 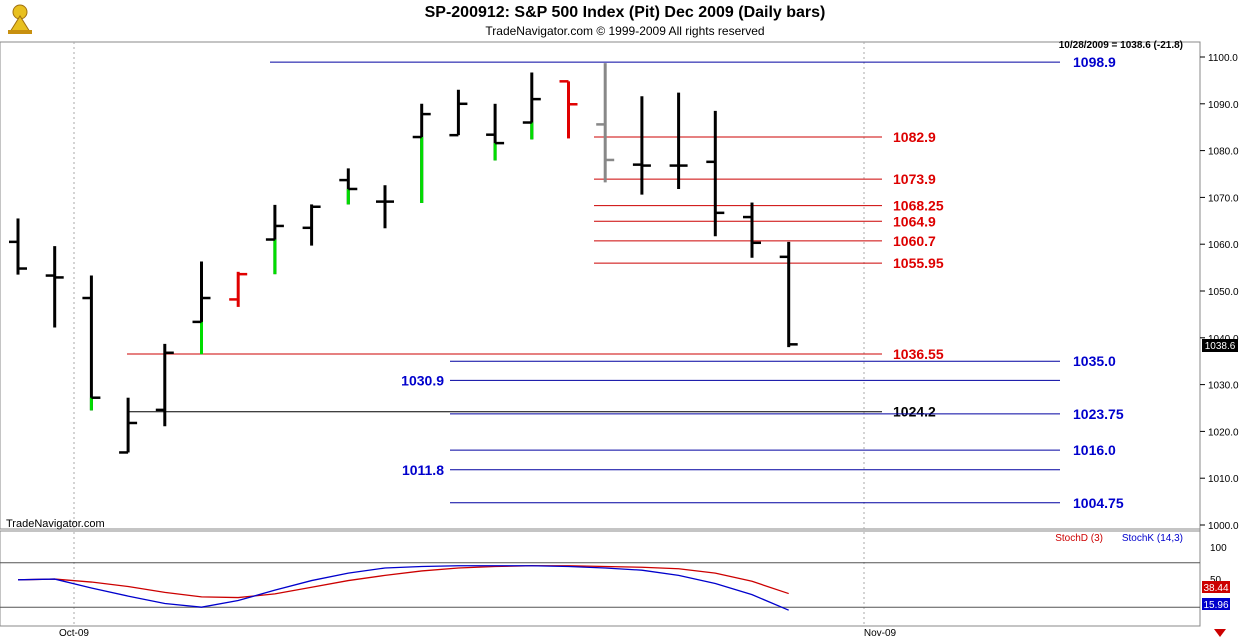 What do you see at coordinates (1223, 432) in the screenshot?
I see `y-tick-label: 1020.0` at bounding box center [1223, 432].